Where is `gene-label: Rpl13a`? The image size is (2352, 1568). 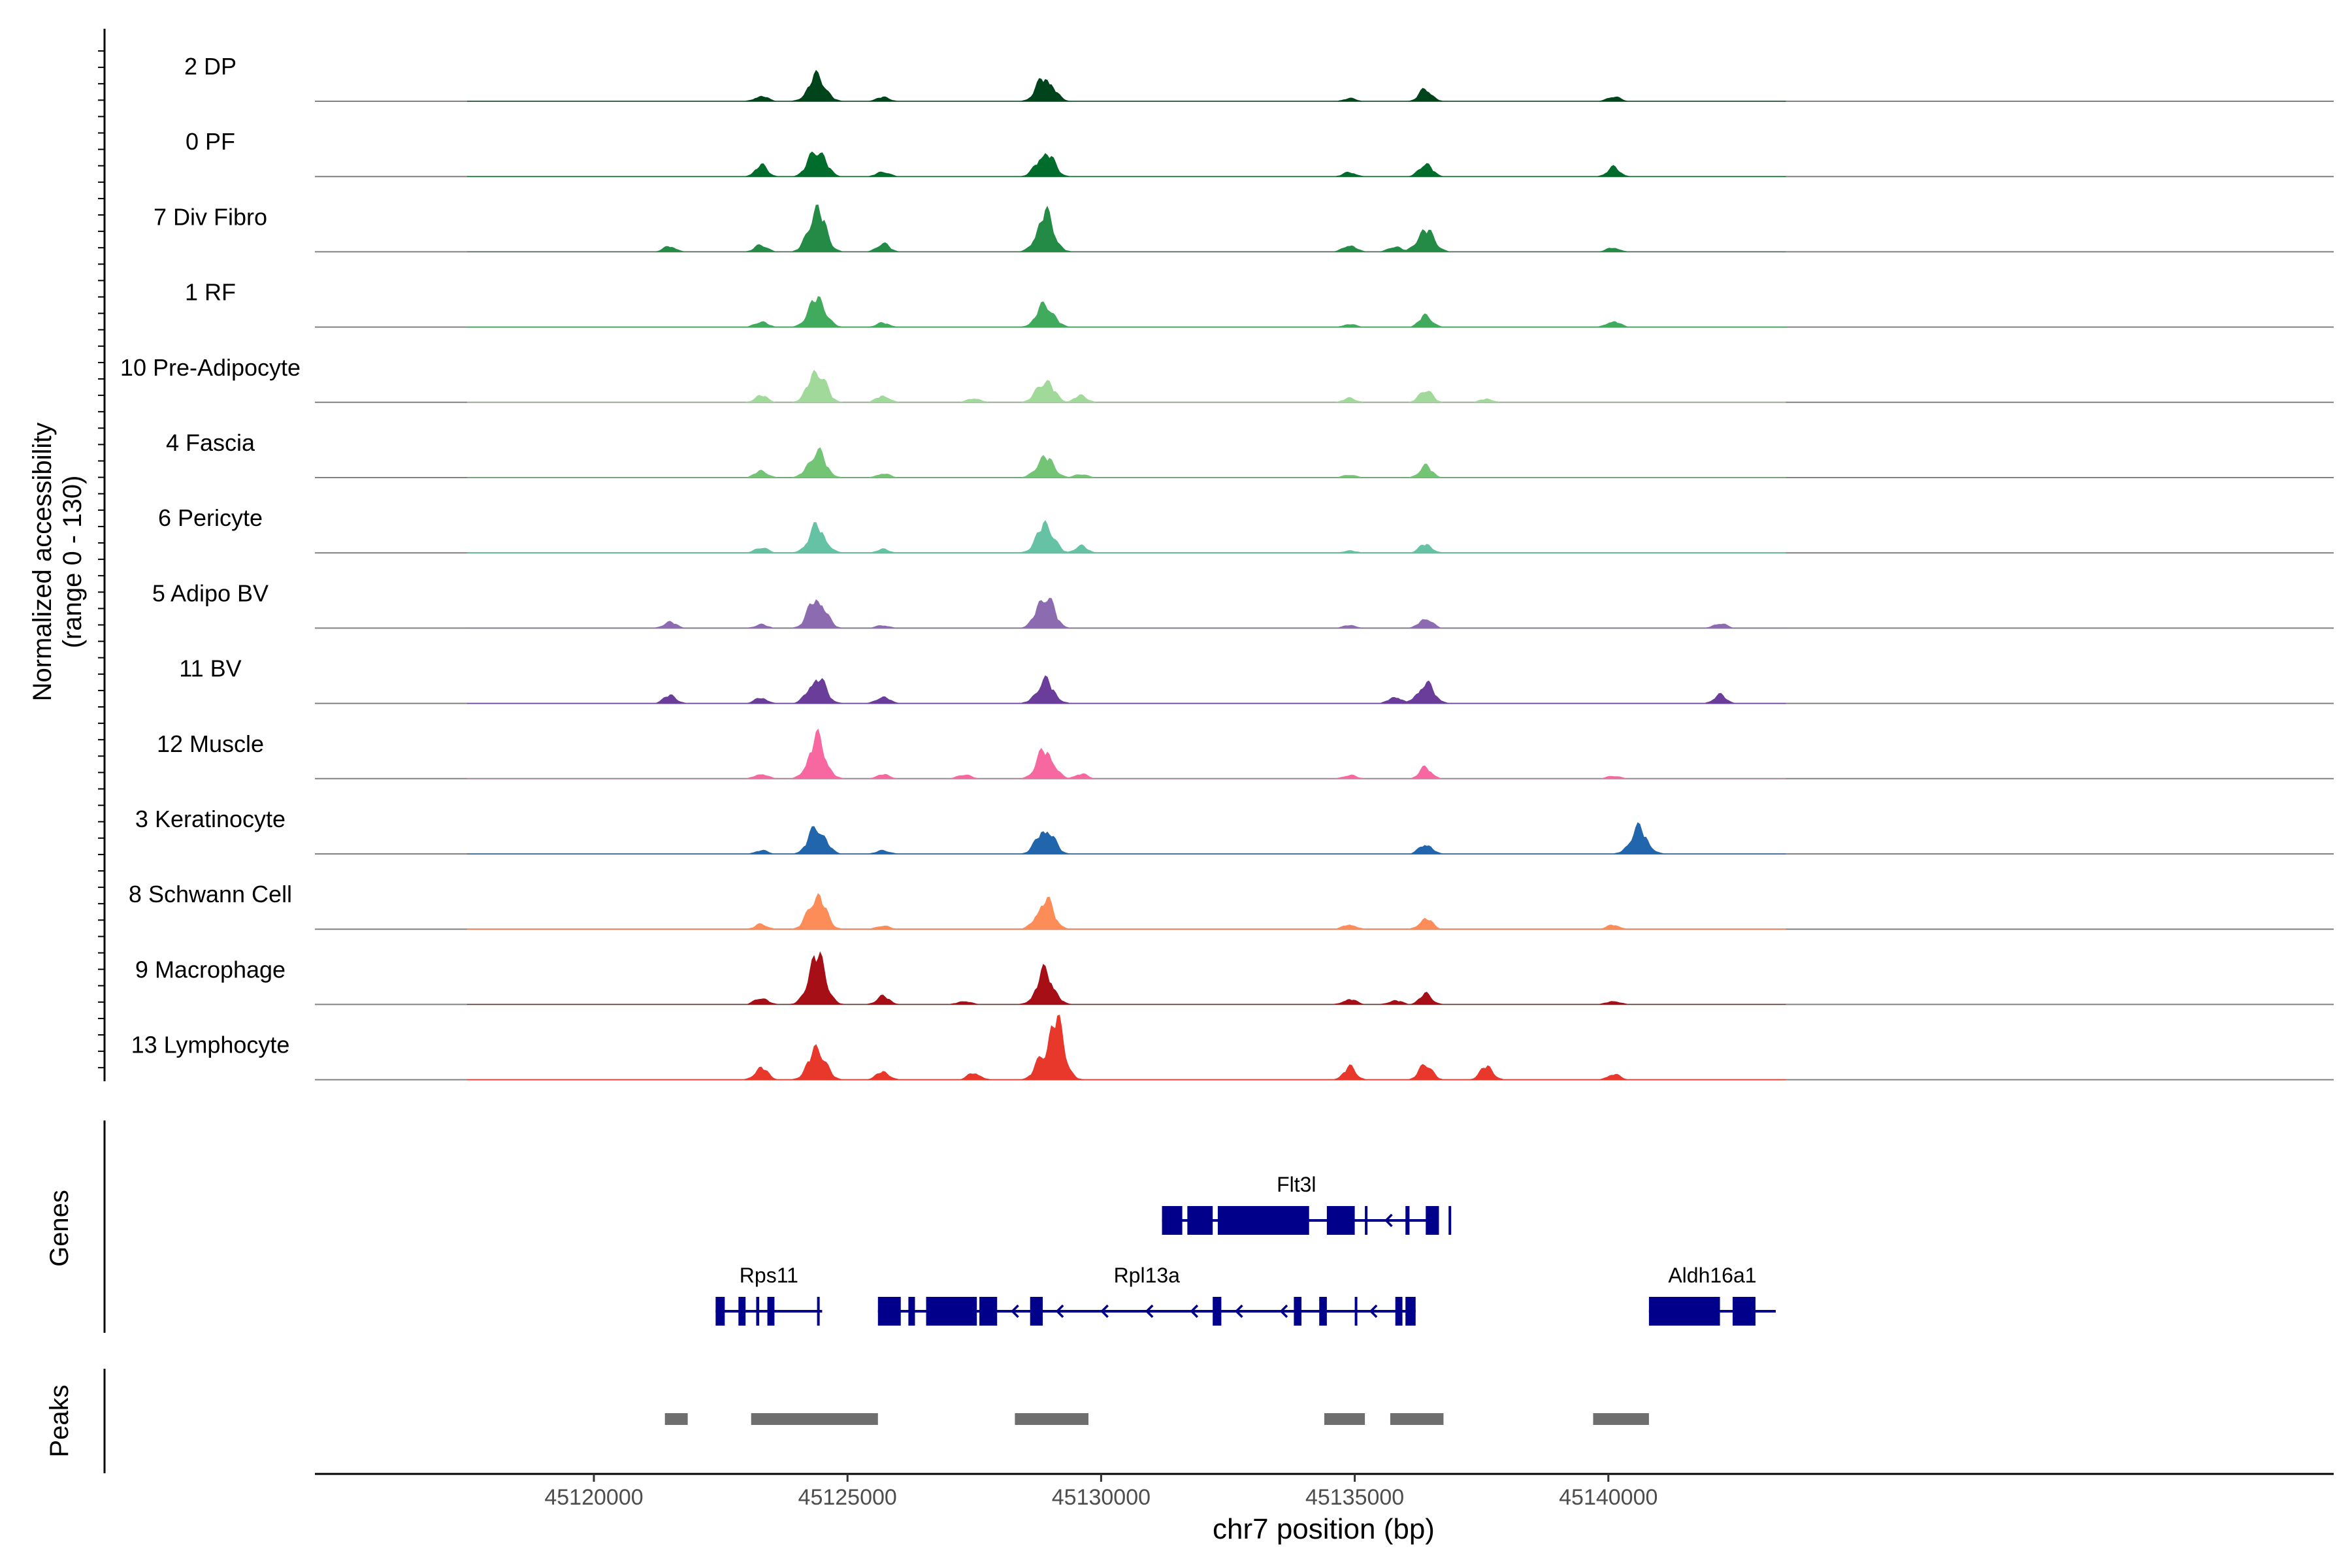
gene-label: Rpl13a is located at coordinates (1147, 1275).